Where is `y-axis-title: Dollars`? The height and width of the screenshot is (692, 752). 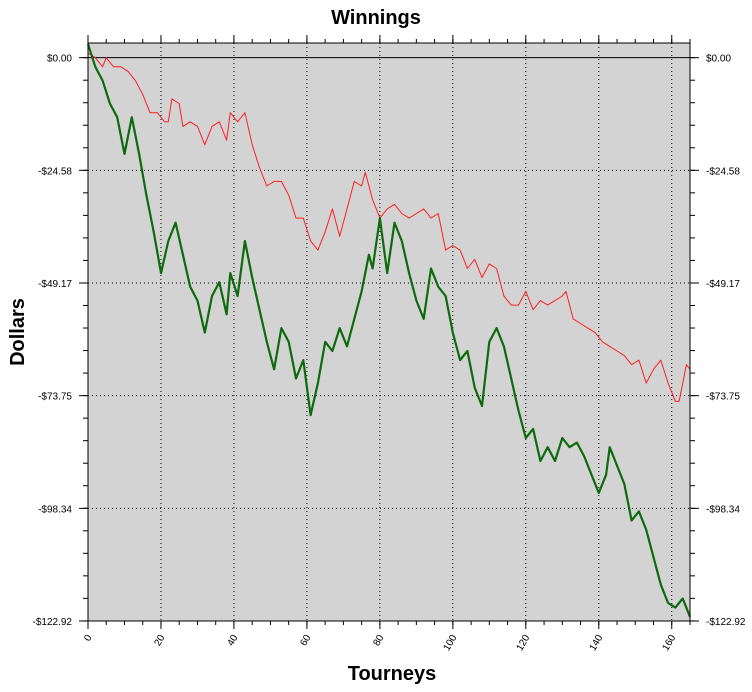
y-axis-title: Dollars is located at coordinates (18, 332).